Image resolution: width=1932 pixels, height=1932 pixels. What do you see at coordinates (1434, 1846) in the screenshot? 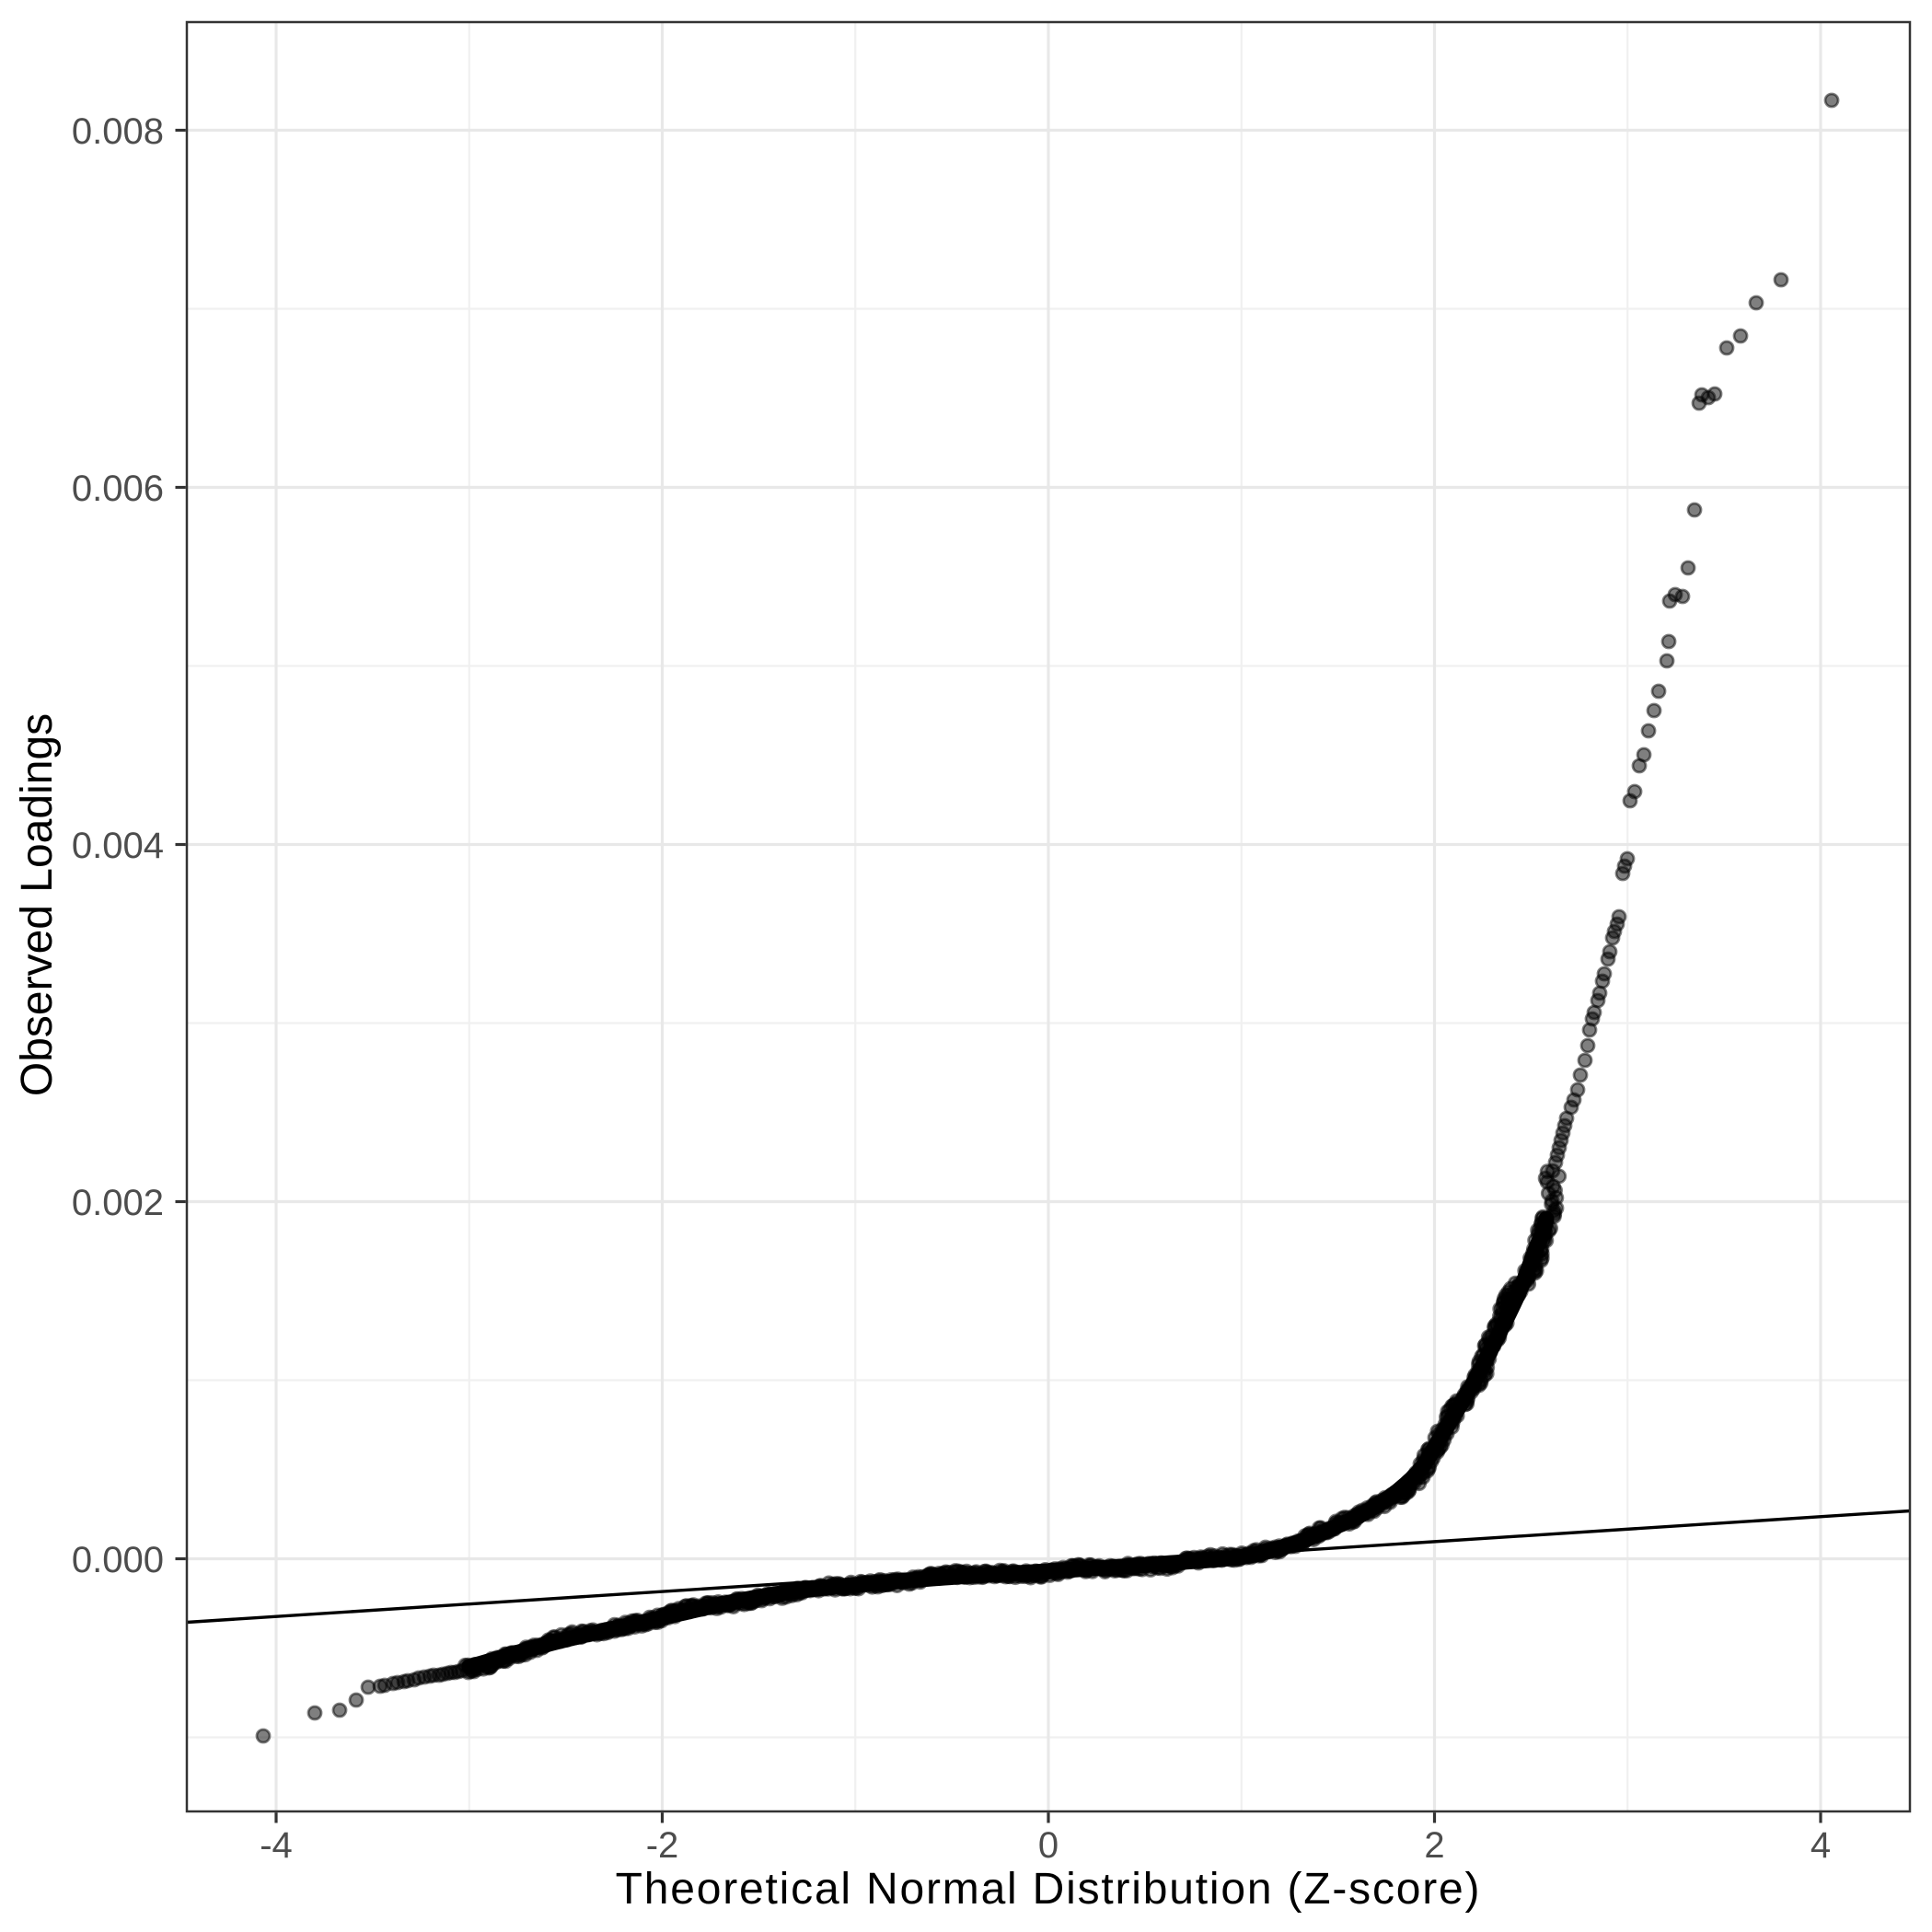
I see `svg-text: 2` at bounding box center [1434, 1846].